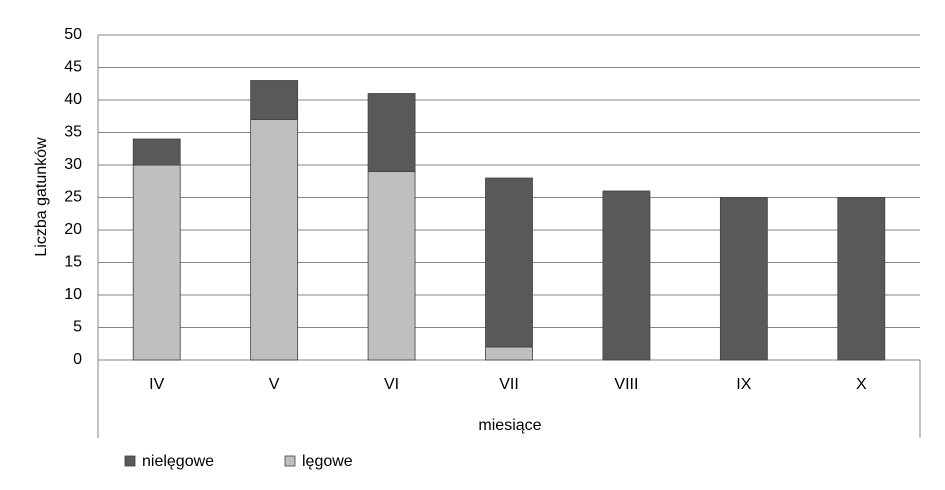 The width and height of the screenshot is (945, 490). What do you see at coordinates (509, 384) in the screenshot?
I see `x-tick-label: VII` at bounding box center [509, 384].